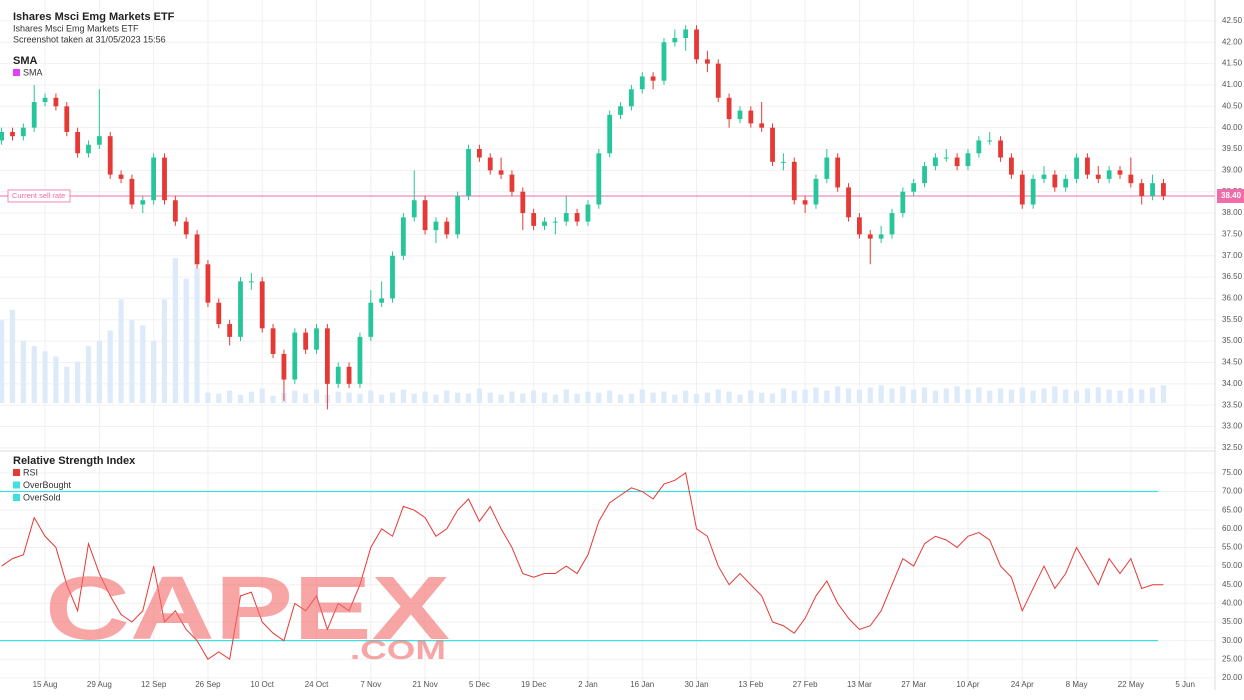  Describe the element at coordinates (479, 684) in the screenshot. I see `x-tick-label: 5 Dec` at that location.